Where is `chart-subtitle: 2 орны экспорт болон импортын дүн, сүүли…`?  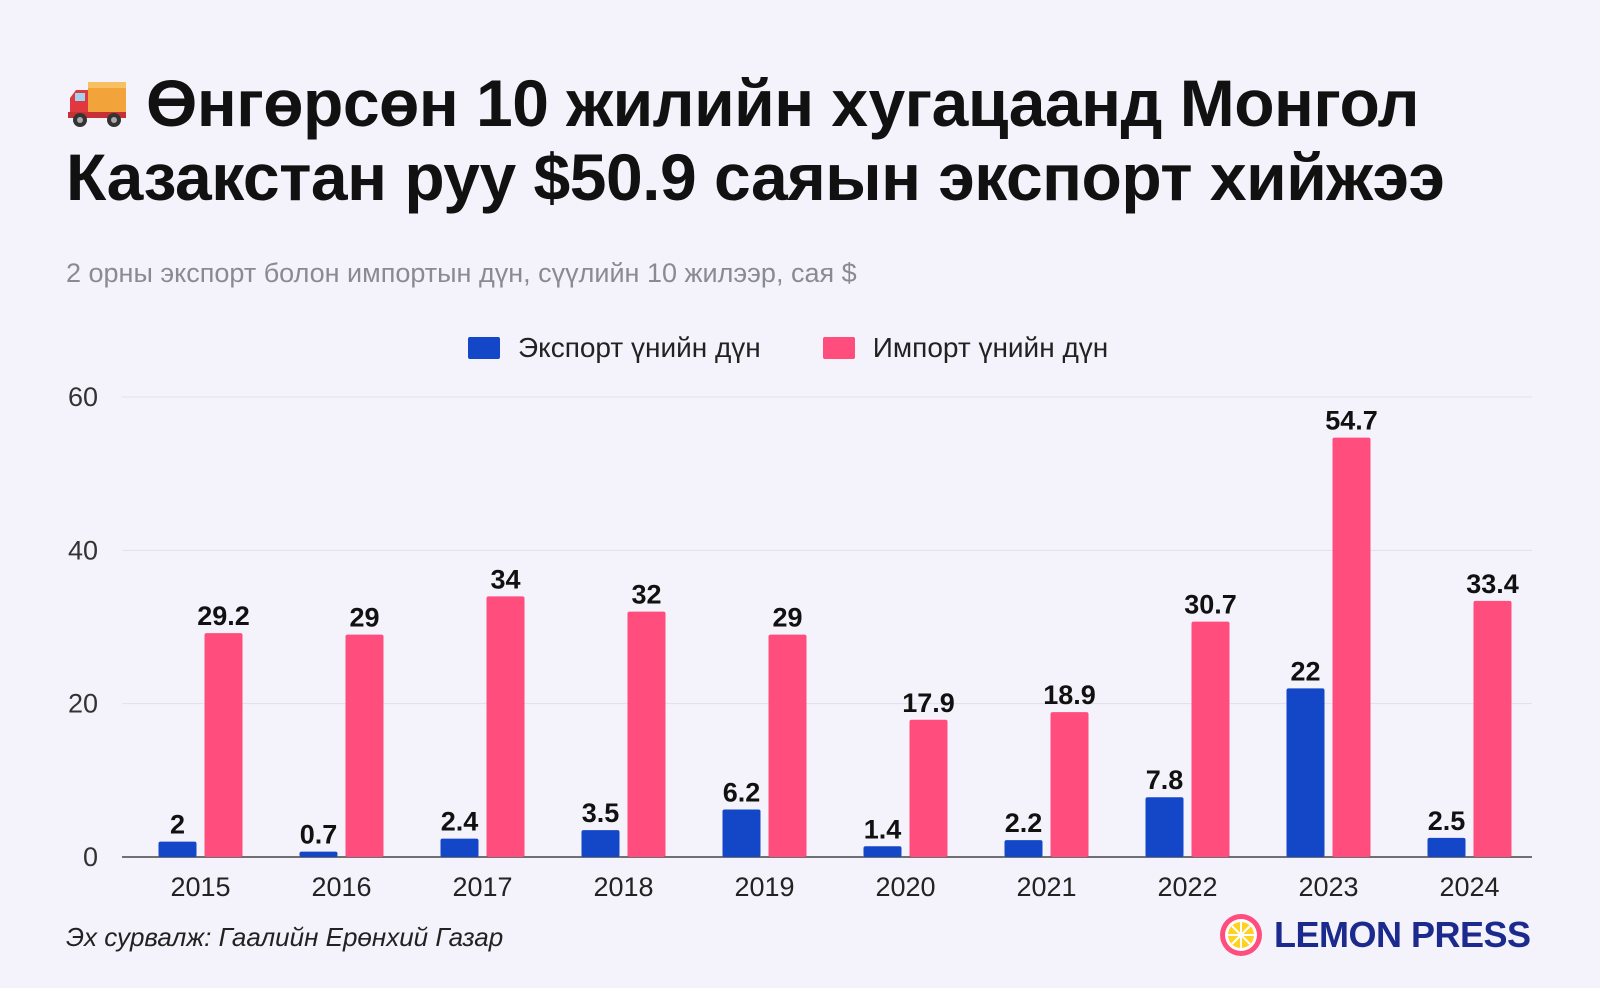 chart-subtitle: 2 орны экспорт болон импортын дүн, сүүли… is located at coordinates (461, 273).